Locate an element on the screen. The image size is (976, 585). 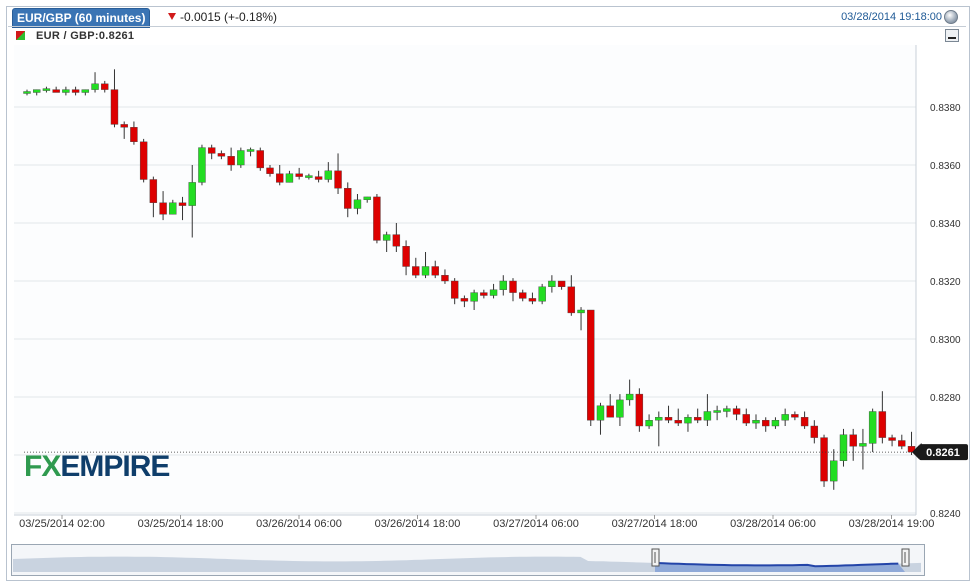
y-tick-label: 0.8380 is located at coordinates (945, 108).